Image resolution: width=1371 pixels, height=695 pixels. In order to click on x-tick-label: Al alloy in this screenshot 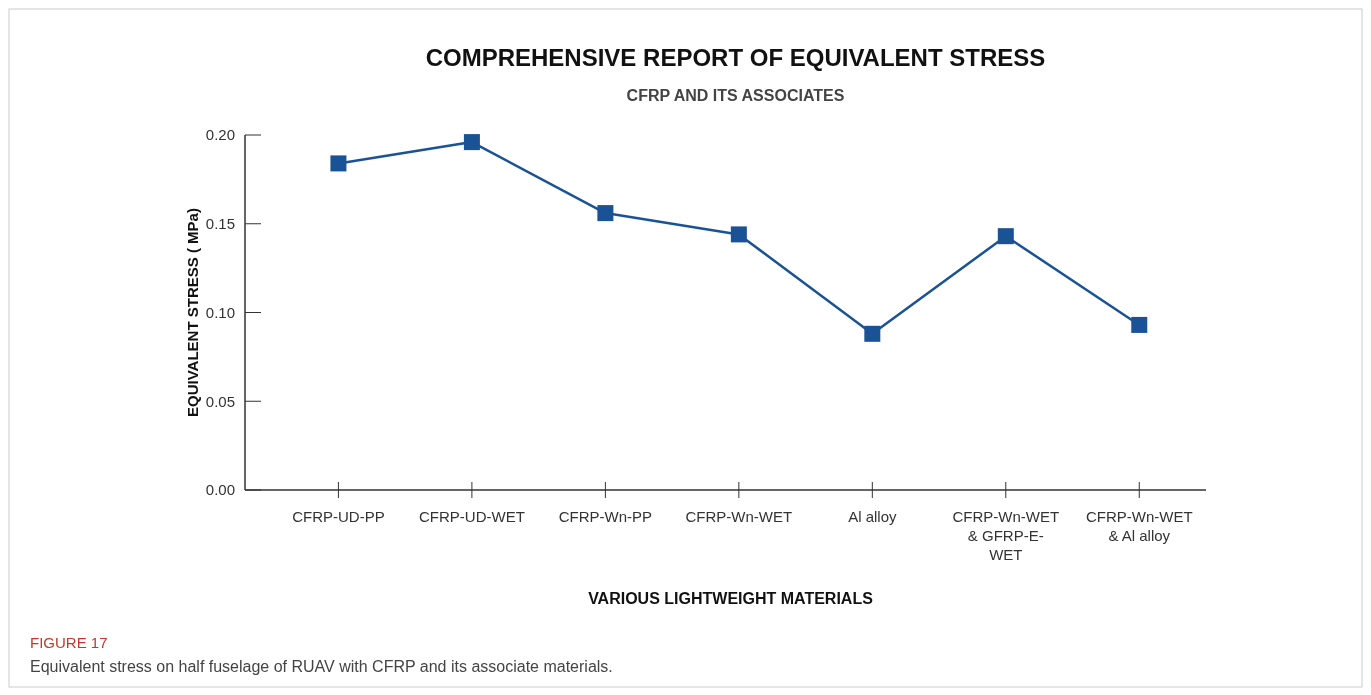, I will do `click(872, 516)`.